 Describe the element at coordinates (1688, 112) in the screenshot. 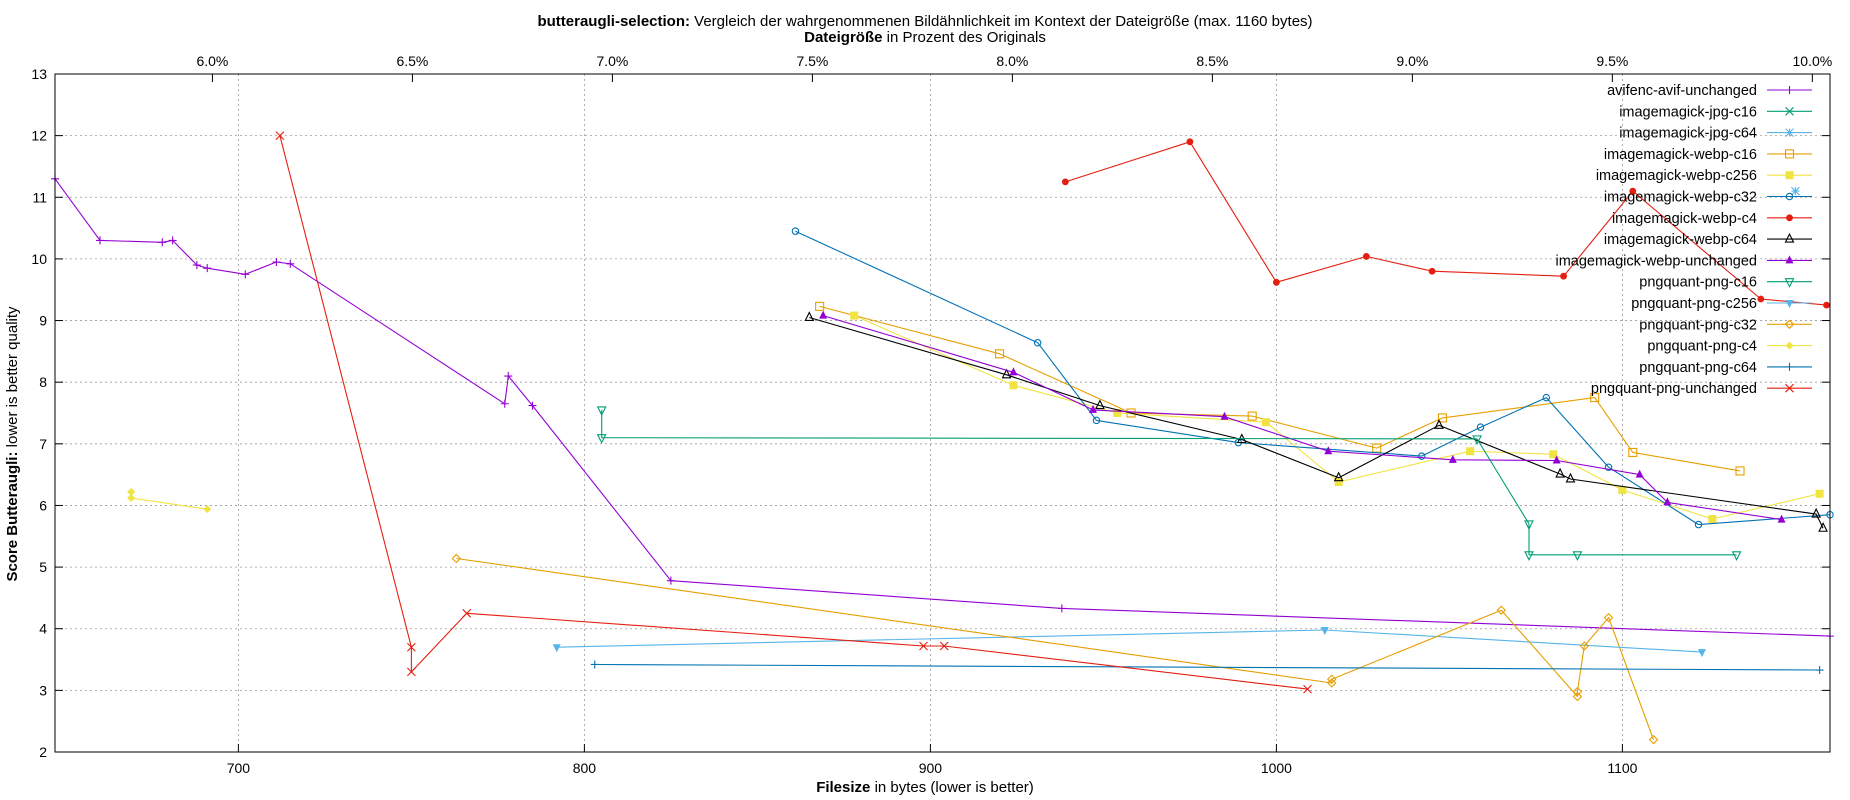

I see `legend-label: imagemagick-jpg-c16` at that location.